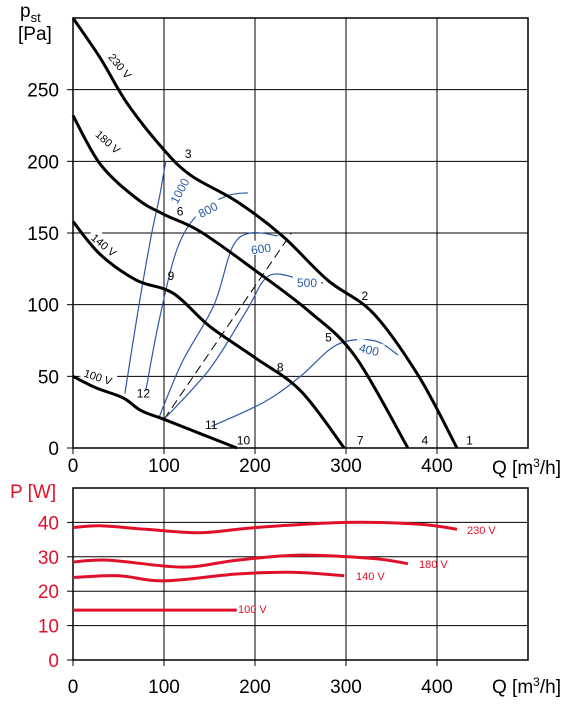 The width and height of the screenshot is (582, 707). I want to click on rpm-label: 500, so click(307, 283).